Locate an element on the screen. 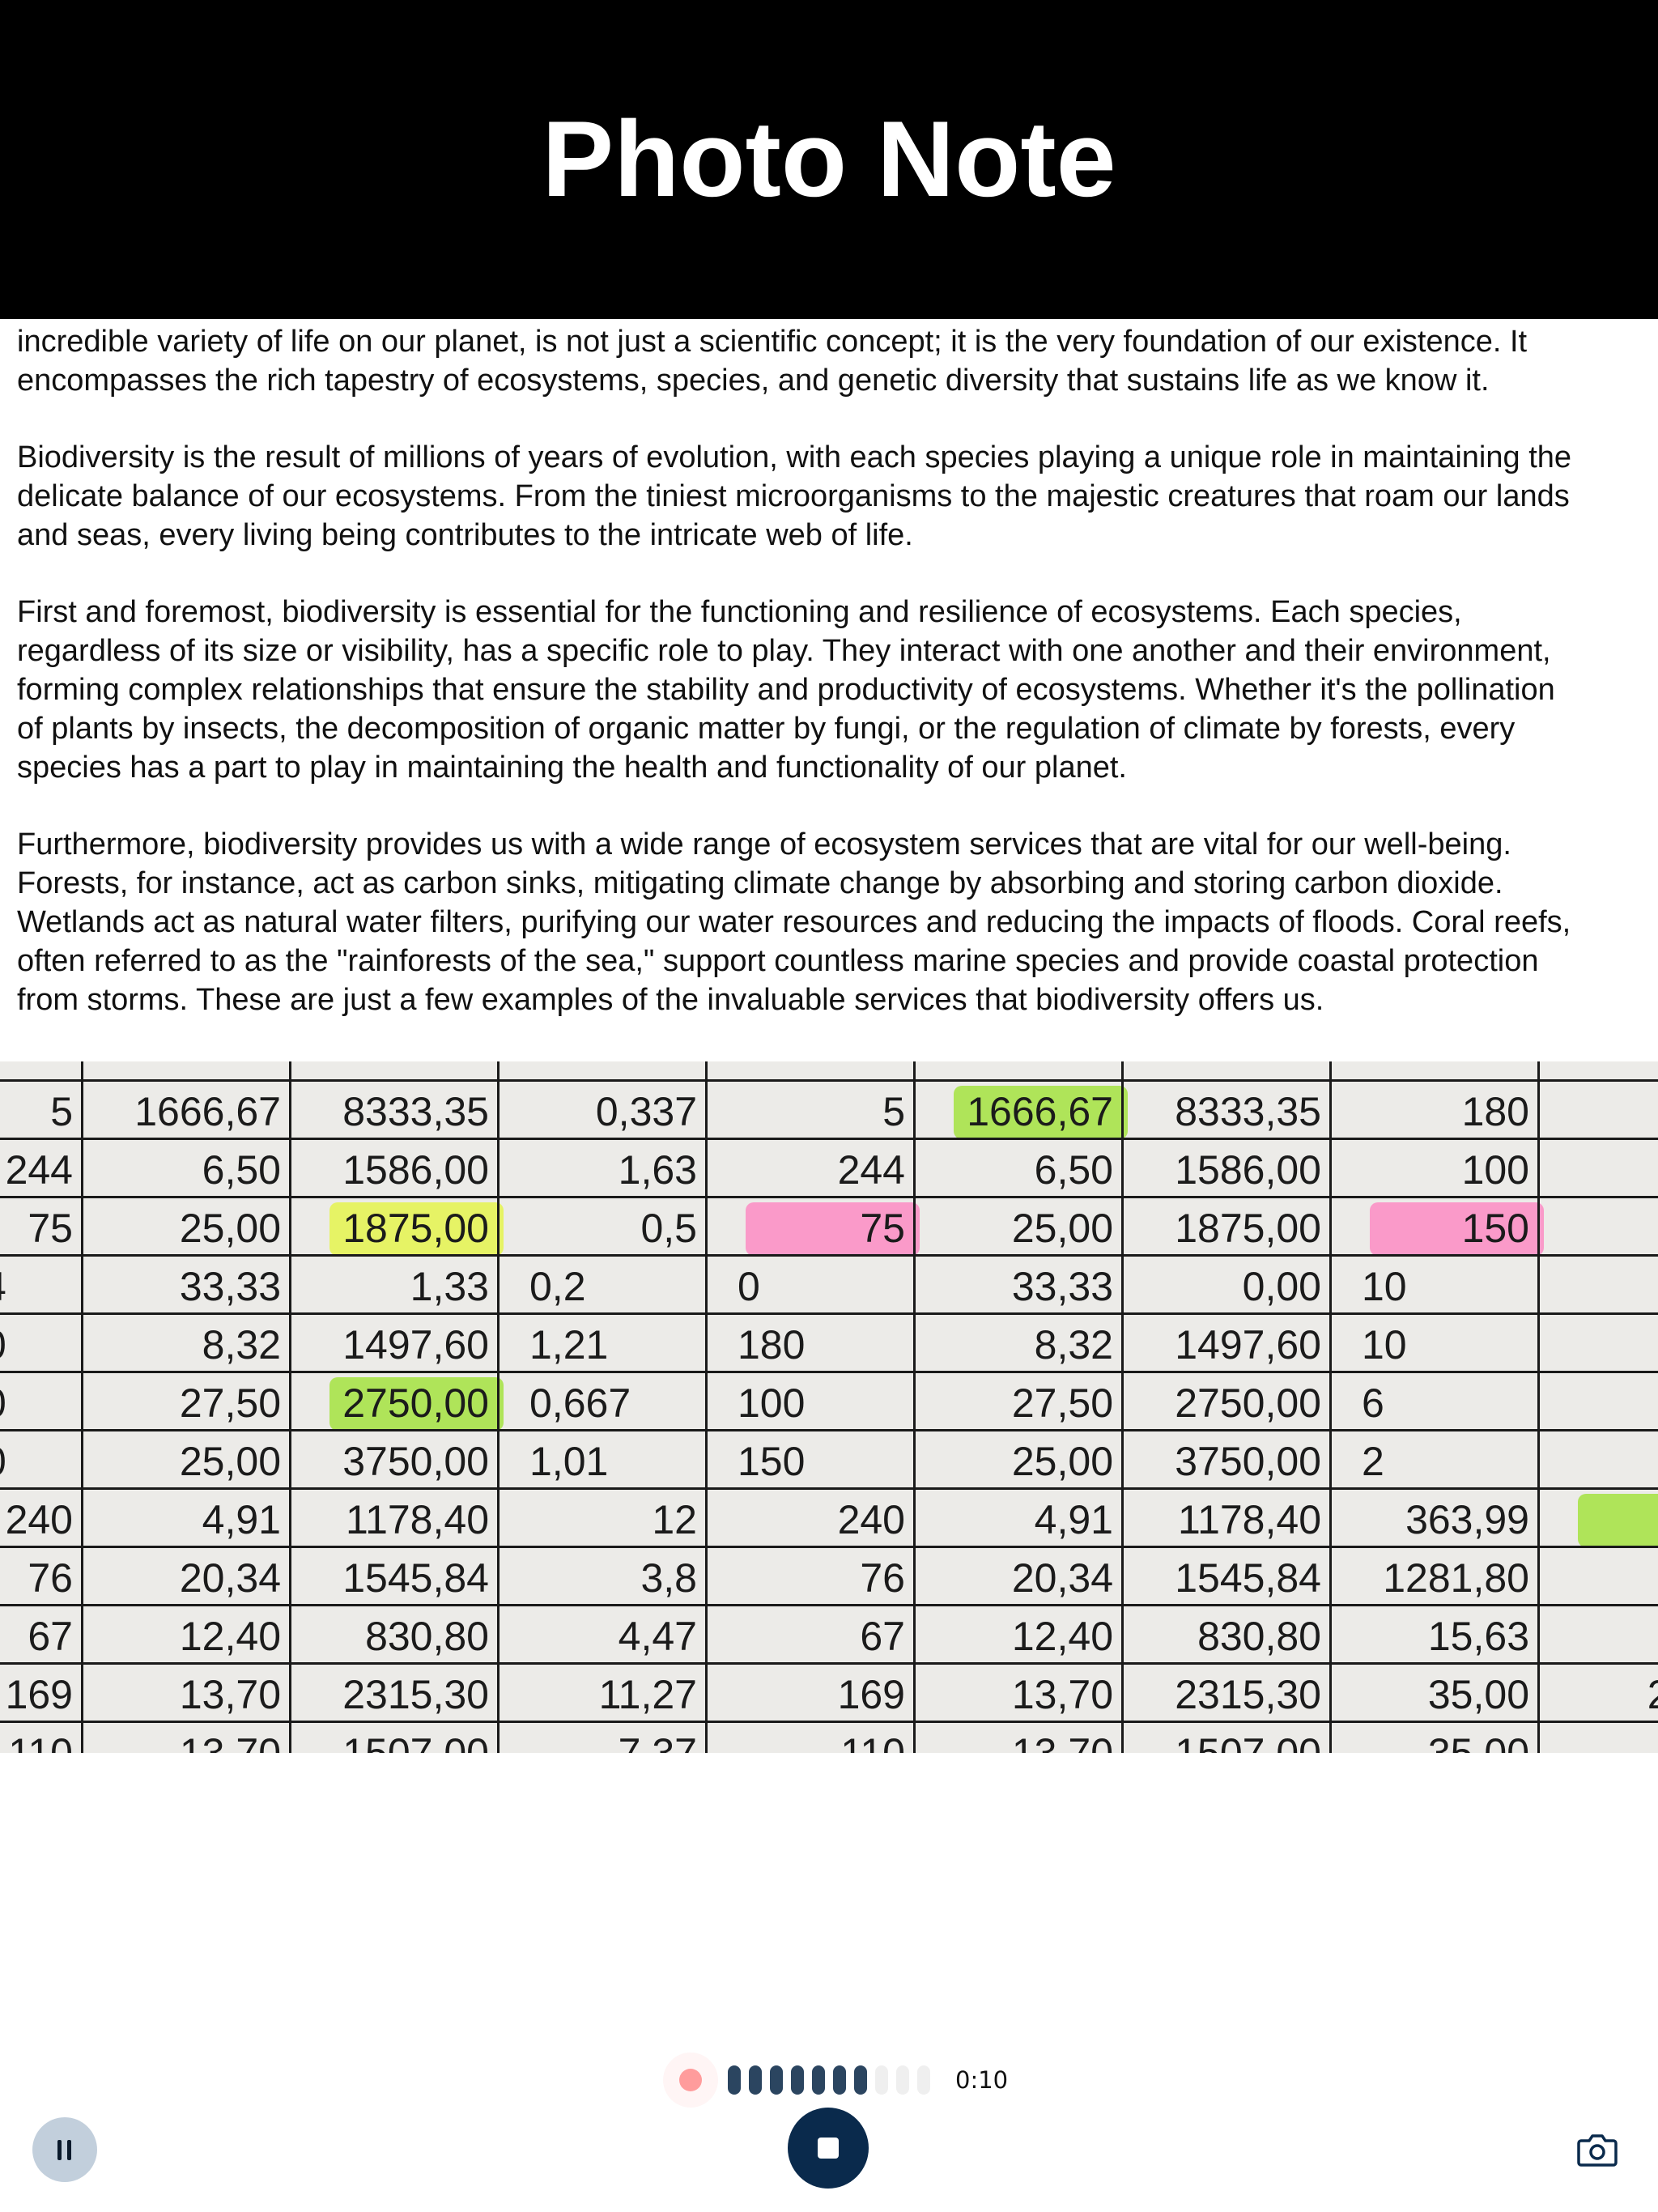 This screenshot has width=1658, height=2212. table-cell: 67 is located at coordinates (882, 1637).